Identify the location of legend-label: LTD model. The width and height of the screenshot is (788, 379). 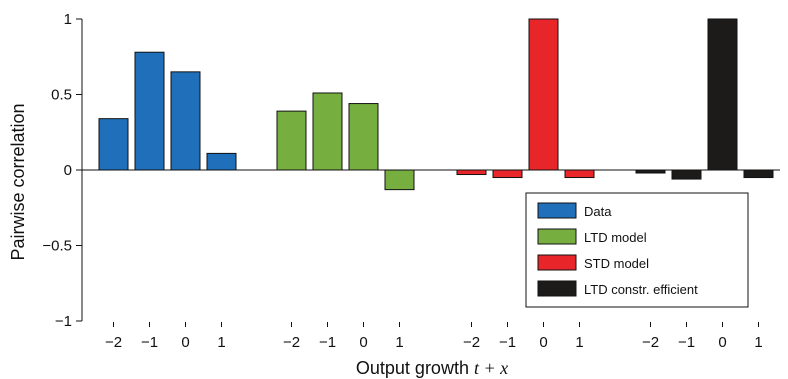
(615, 237).